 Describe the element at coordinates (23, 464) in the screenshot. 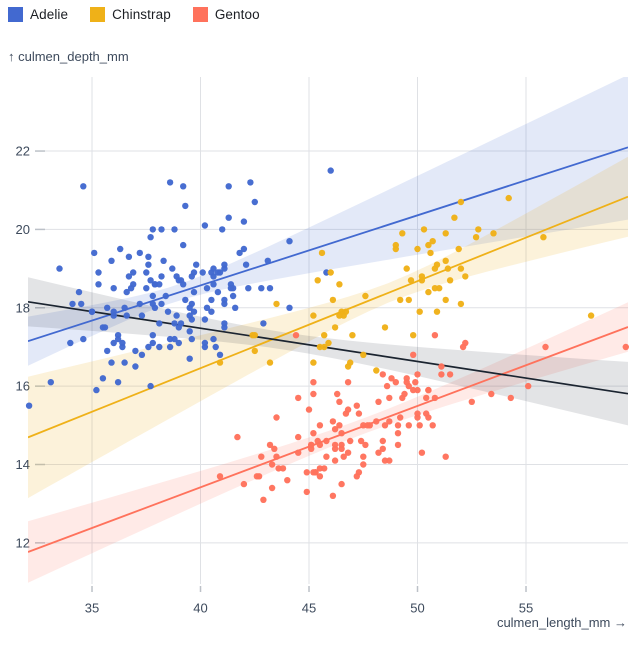

I see `y-tick-label: 14` at that location.